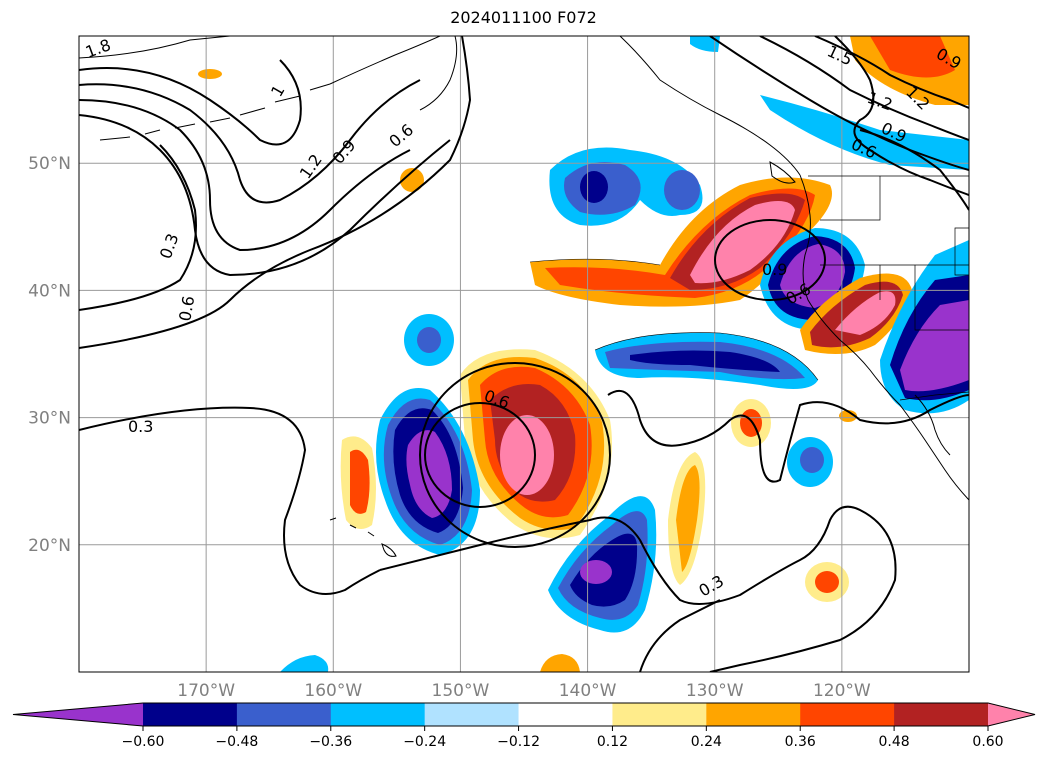 This screenshot has width=1047, height=765. What do you see at coordinates (710, 106) in the screenshot?
I see `british-columbia-coast` at bounding box center [710, 106].